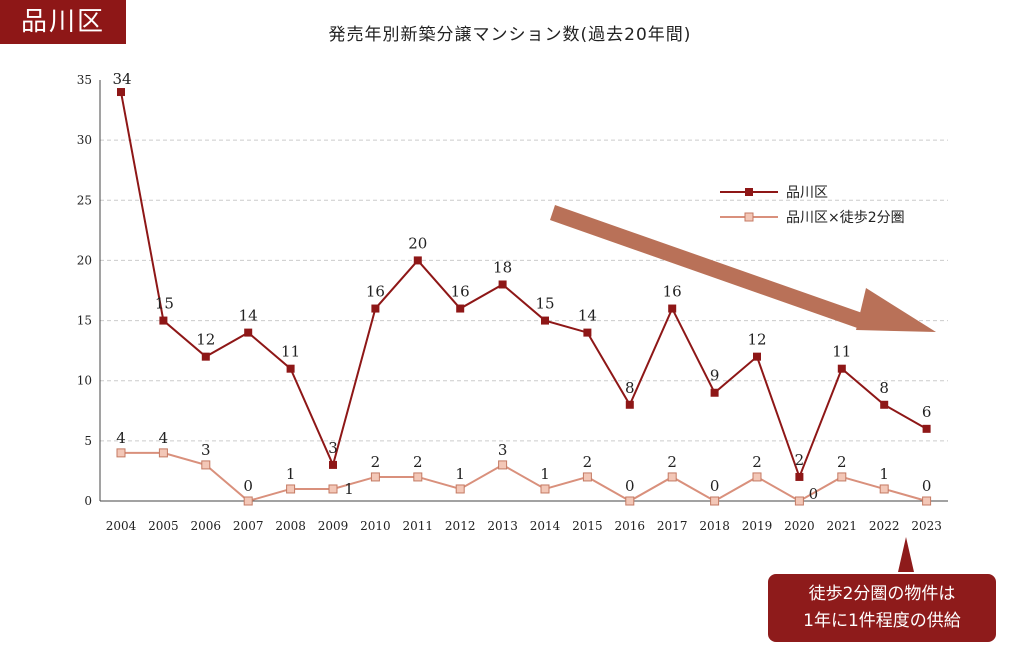  Describe the element at coordinates (418, 526) in the screenshot. I see `x-tick-label: 2011` at that location.